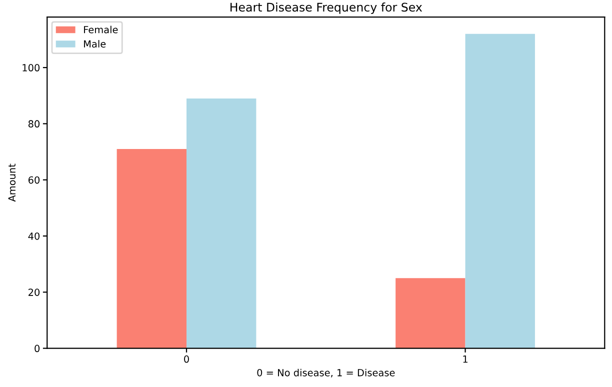  I want to click on legend-label: Male, so click(95, 44).